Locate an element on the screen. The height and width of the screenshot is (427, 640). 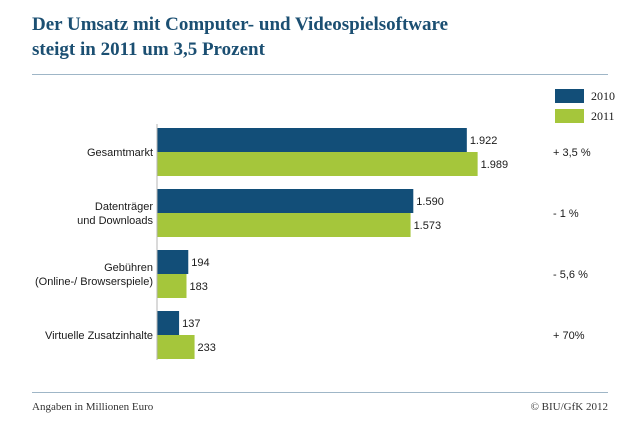
units-note: Angaben in Millionen Euro is located at coordinates (93, 407).